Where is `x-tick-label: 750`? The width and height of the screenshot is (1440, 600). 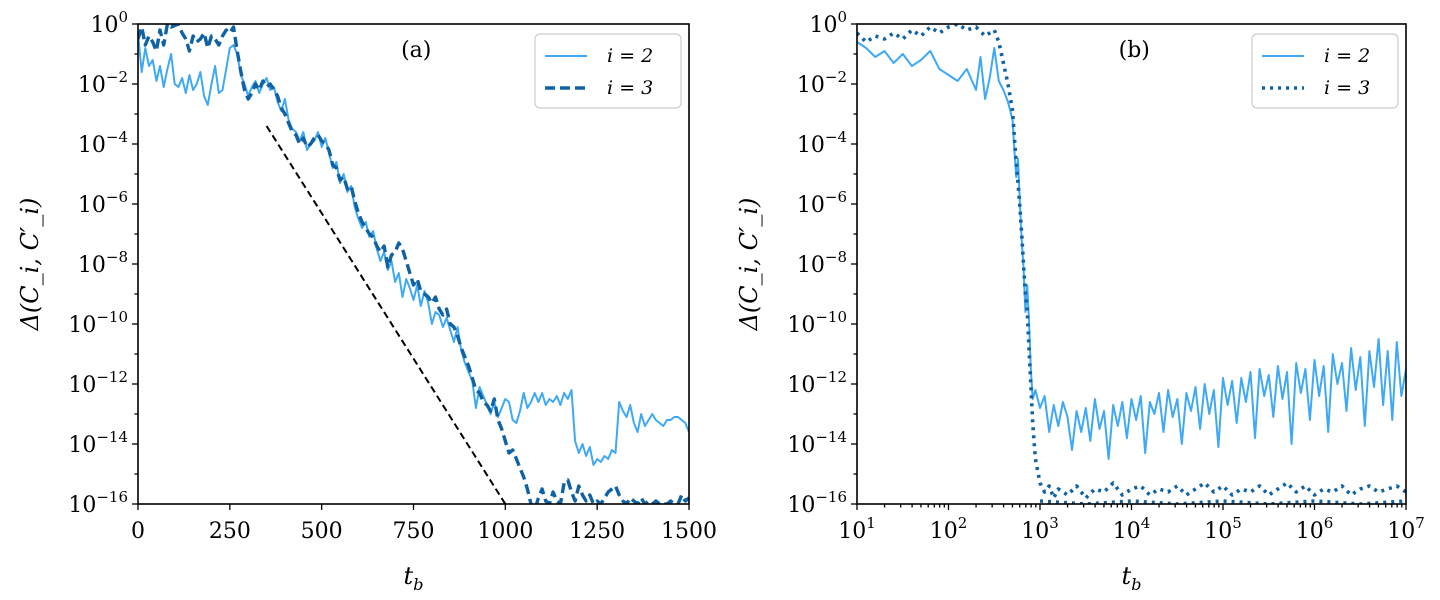
x-tick-label: 750 is located at coordinates (414, 531).